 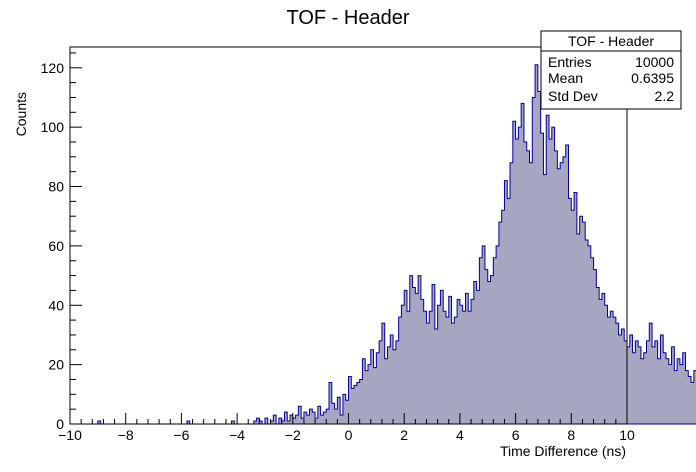 I want to click on x-tick-label: −6, so click(x=181, y=435).